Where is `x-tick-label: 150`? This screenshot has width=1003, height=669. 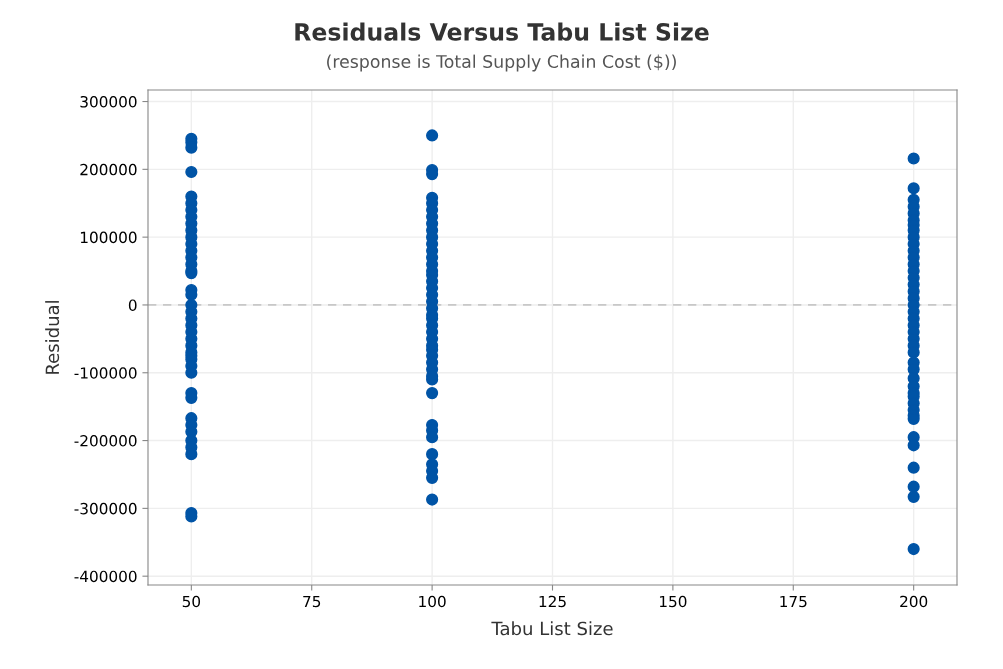 x-tick-label: 150 is located at coordinates (673, 601).